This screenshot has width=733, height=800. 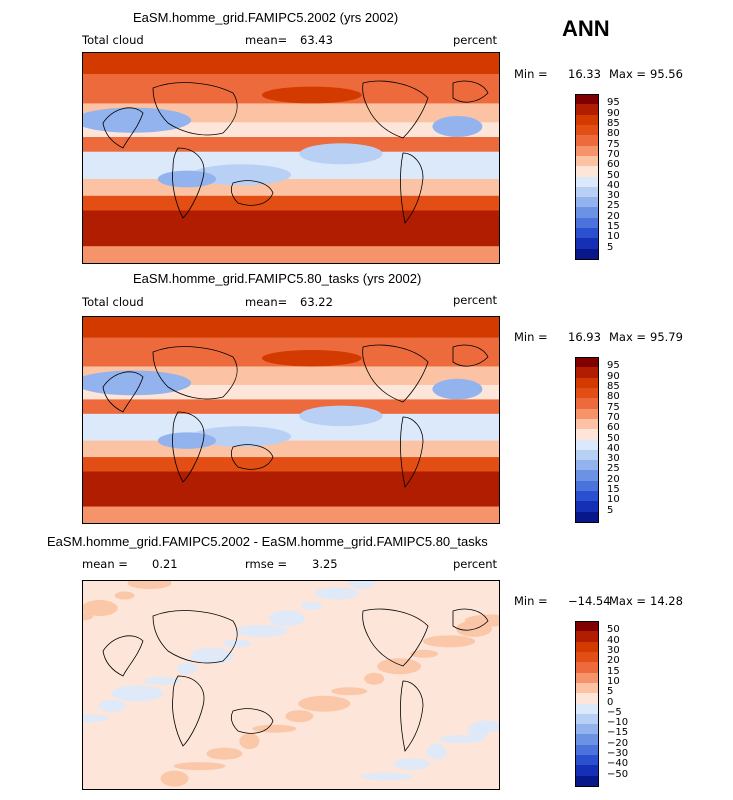 What do you see at coordinates (325, 564) in the screenshot?
I see `panel3-rmse-value: 3.25` at bounding box center [325, 564].